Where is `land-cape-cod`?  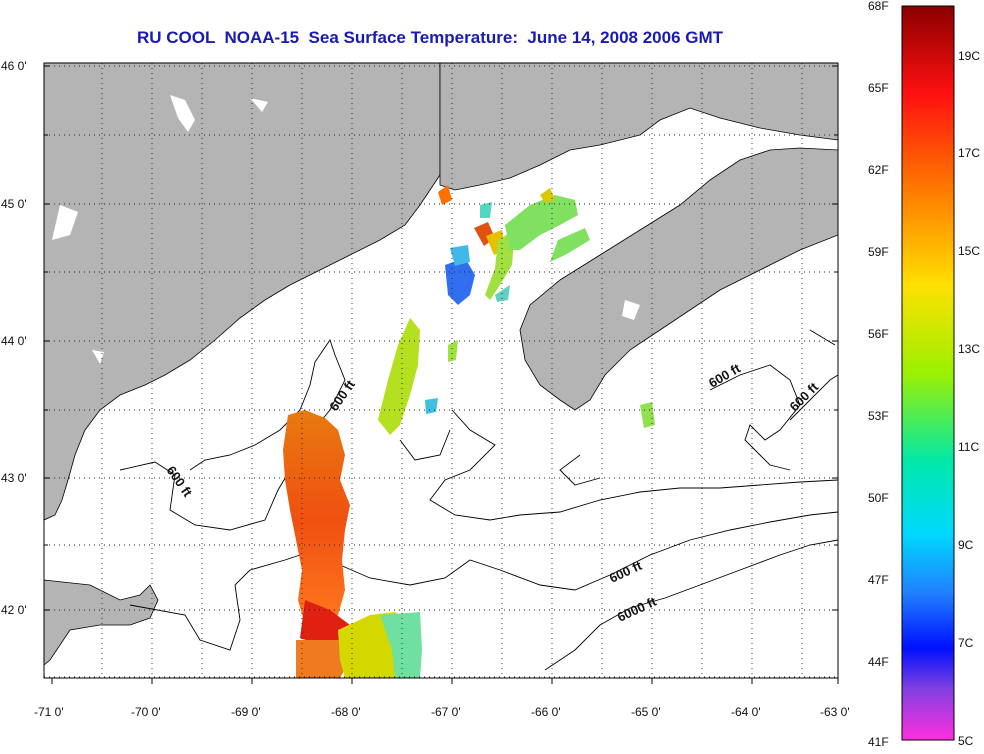 land-cape-cod is located at coordinates (101, 622).